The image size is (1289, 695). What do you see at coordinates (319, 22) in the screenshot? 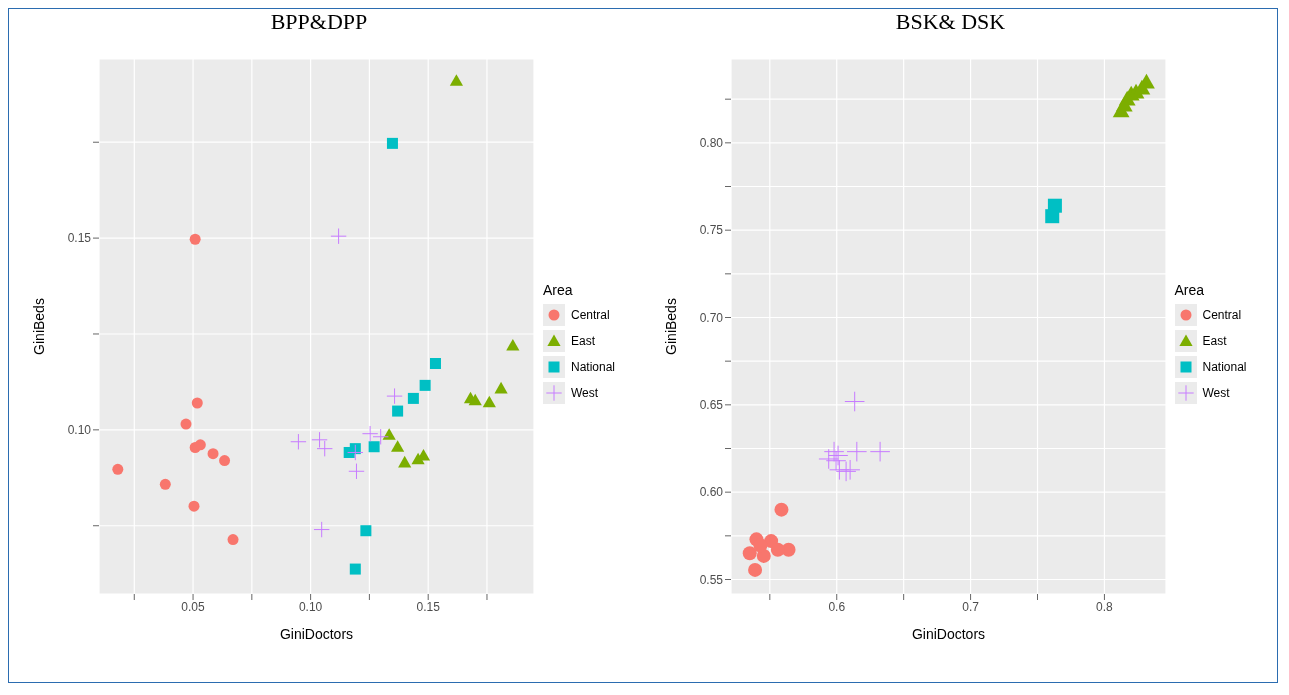
I see `chart-title: BPP&DPP` at bounding box center [319, 22].